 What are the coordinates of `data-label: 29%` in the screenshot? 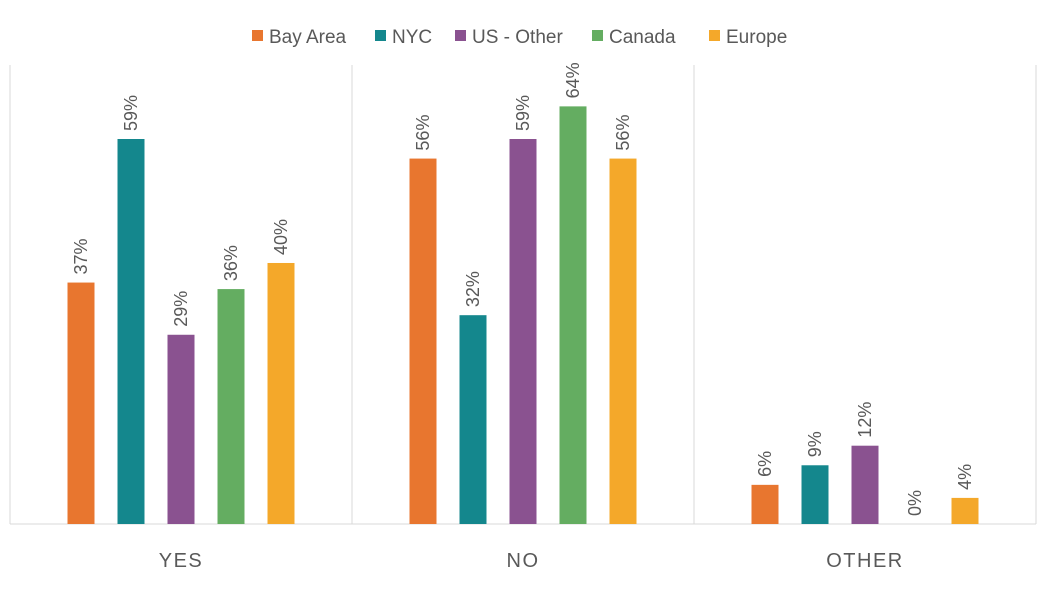 It's located at (181, 309).